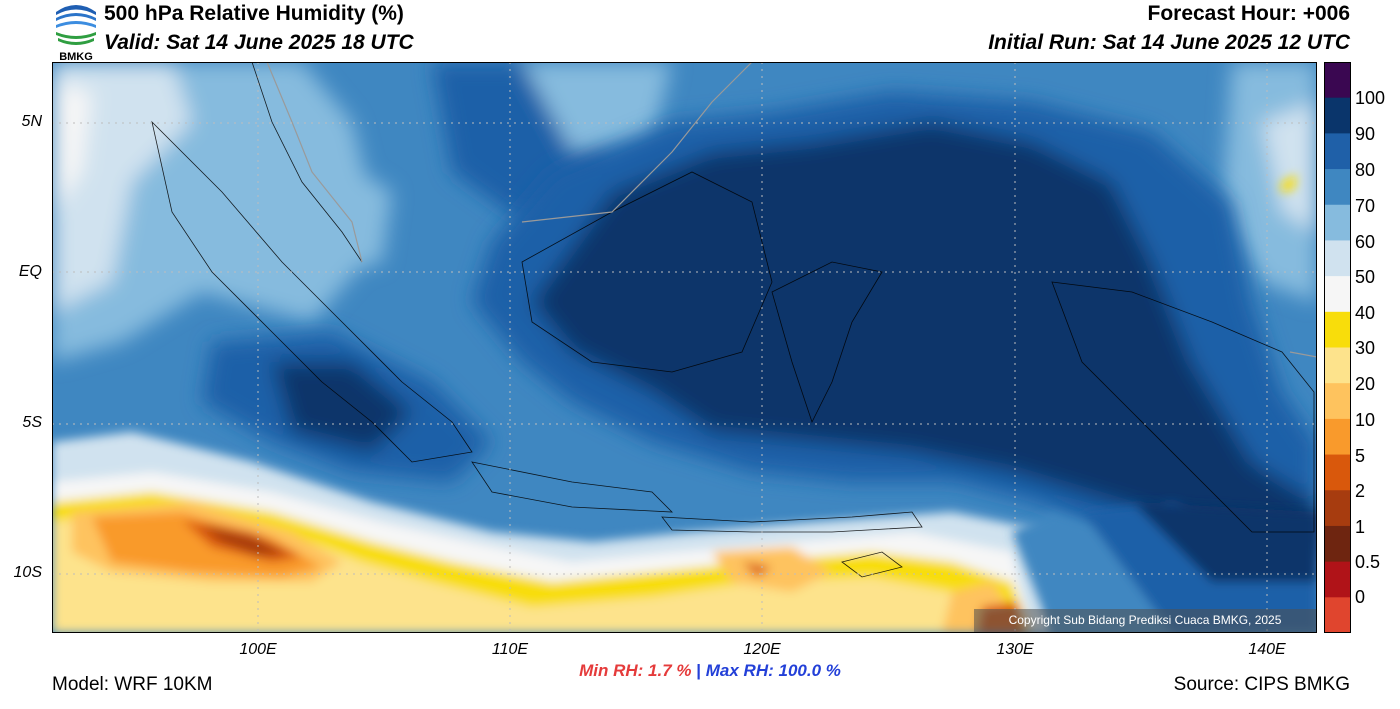 The height and width of the screenshot is (709, 1400). Describe the element at coordinates (258, 649) in the screenshot. I see `lon-label-100e: 100E` at that location.